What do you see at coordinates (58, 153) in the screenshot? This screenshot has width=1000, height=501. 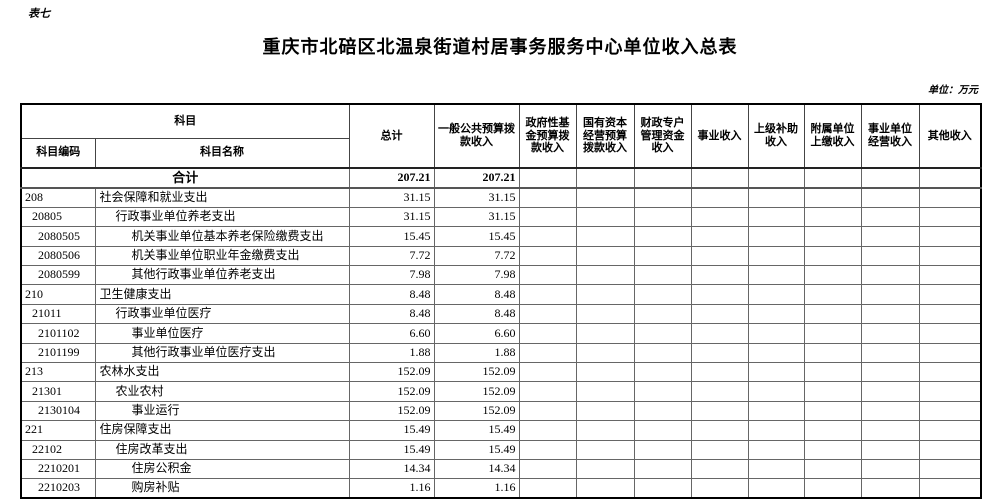 I see `header-subject-code: 科目编码` at bounding box center [58, 153].